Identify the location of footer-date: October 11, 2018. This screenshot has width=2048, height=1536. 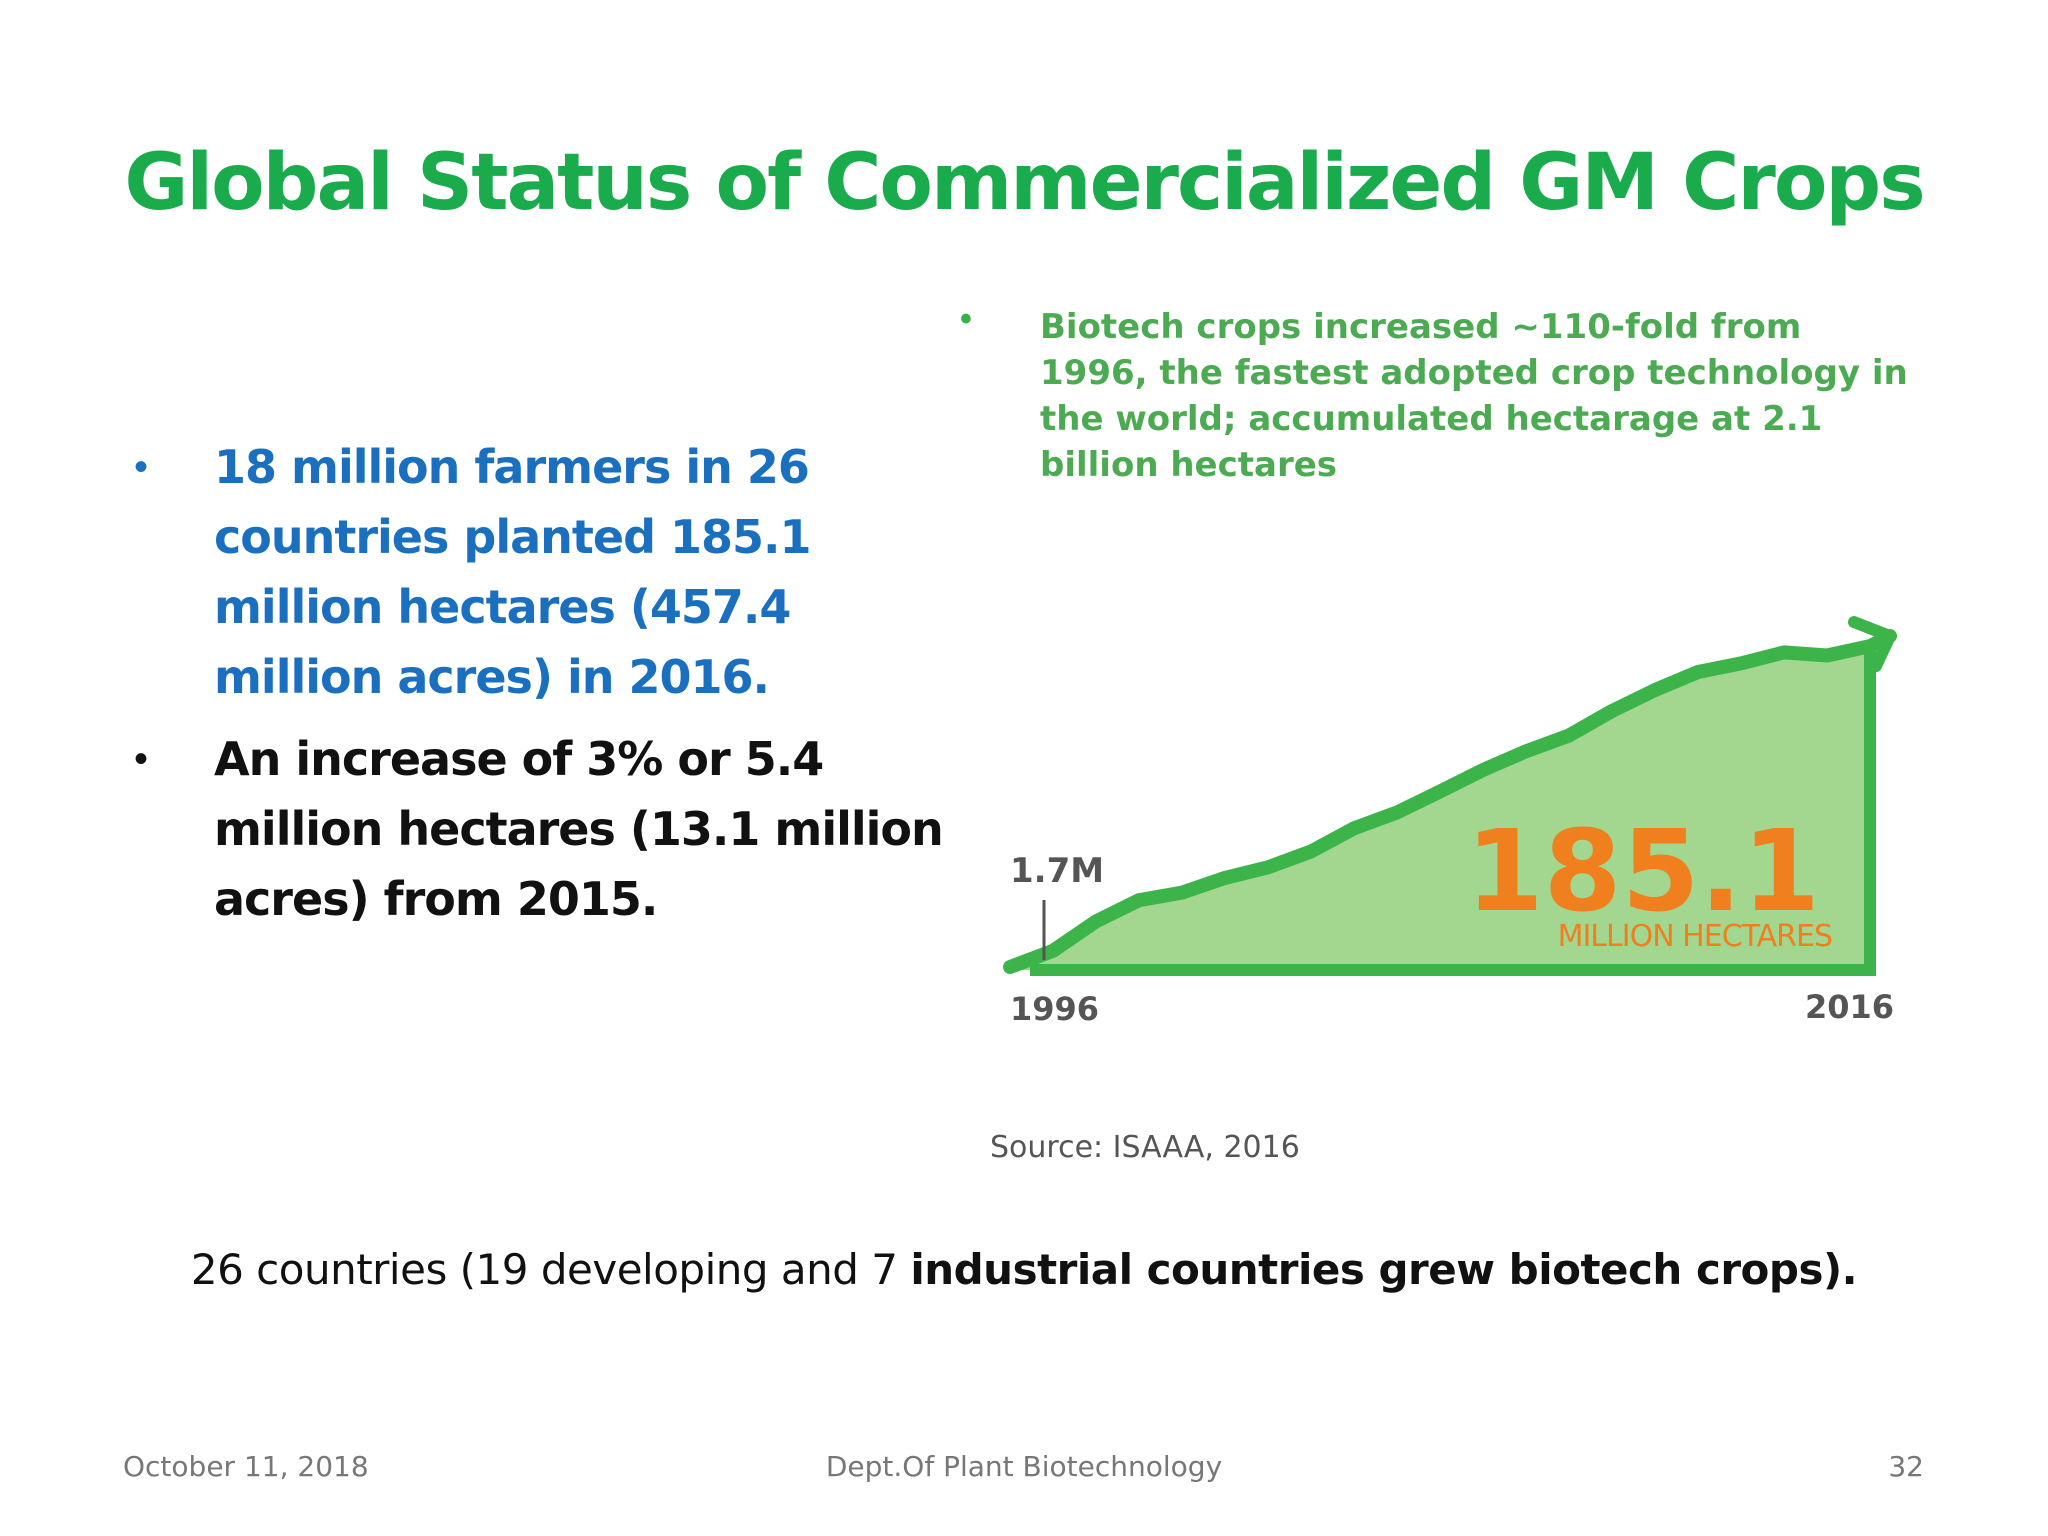
(246, 1466).